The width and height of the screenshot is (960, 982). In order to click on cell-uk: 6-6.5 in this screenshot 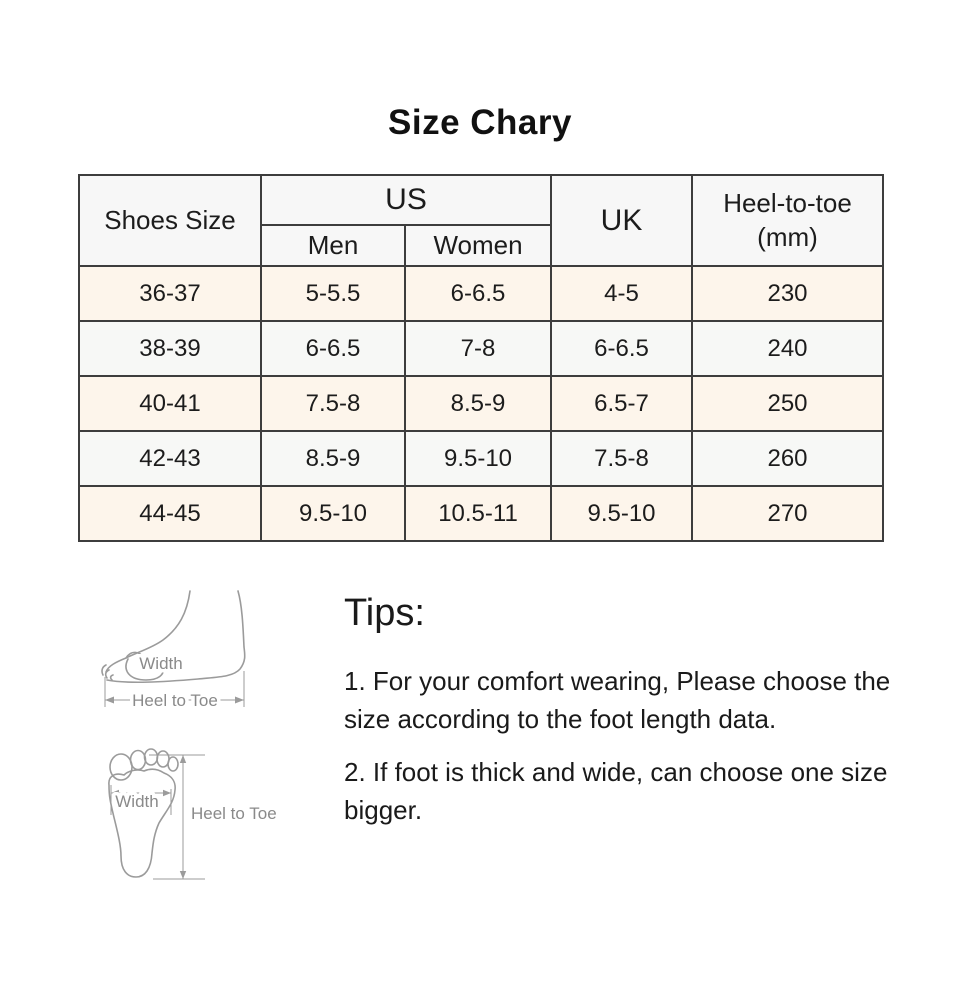, I will do `click(621, 348)`.